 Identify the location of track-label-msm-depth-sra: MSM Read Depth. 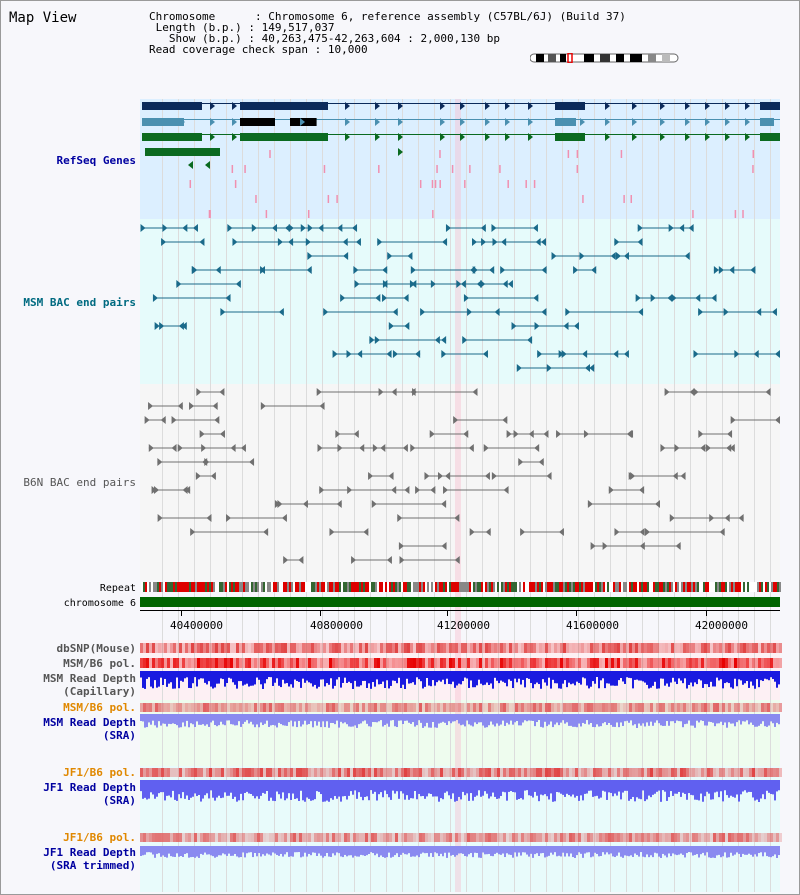
(89, 722).